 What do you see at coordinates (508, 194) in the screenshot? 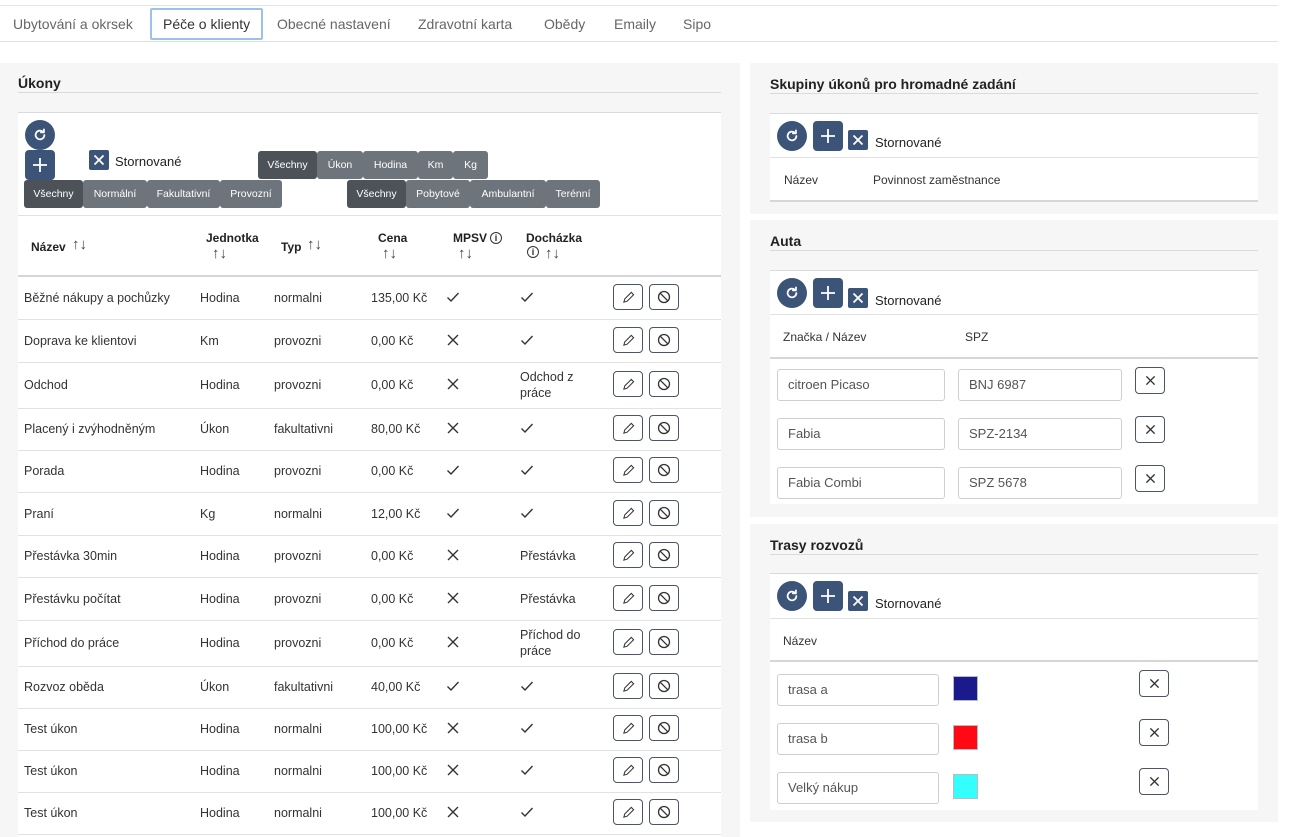
I see `filter-kind-ambulantni: Ambulantní` at bounding box center [508, 194].